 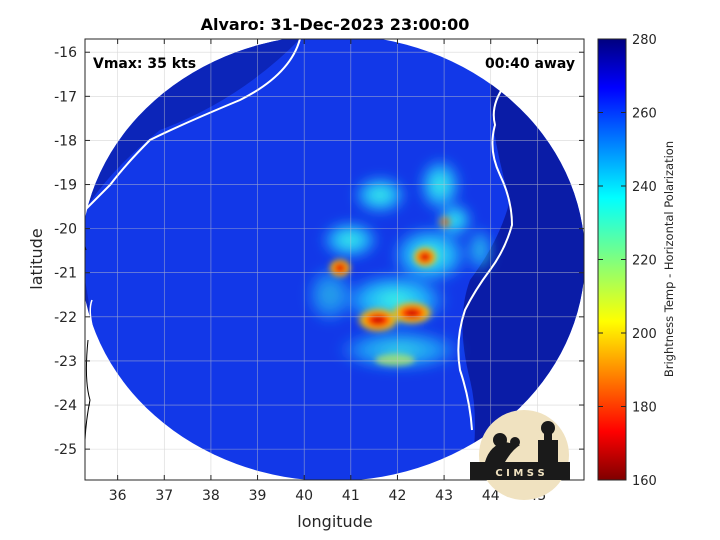 What do you see at coordinates (118, 496) in the screenshot?
I see `x-tick-label: 36` at bounding box center [118, 496].